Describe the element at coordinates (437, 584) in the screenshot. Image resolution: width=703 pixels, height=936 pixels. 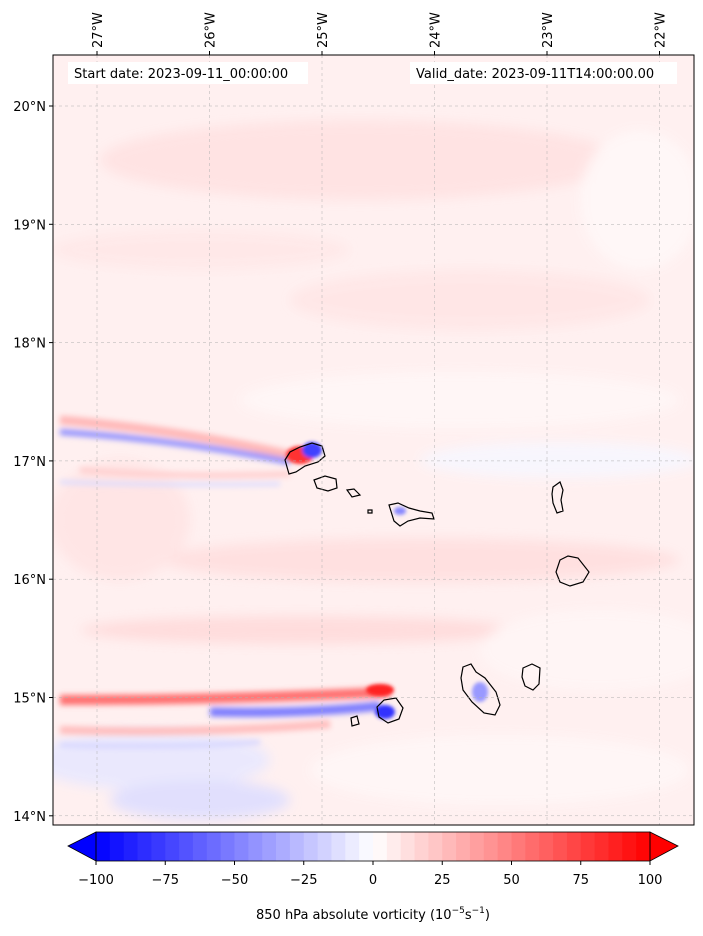
I see `coastline-layer` at that location.